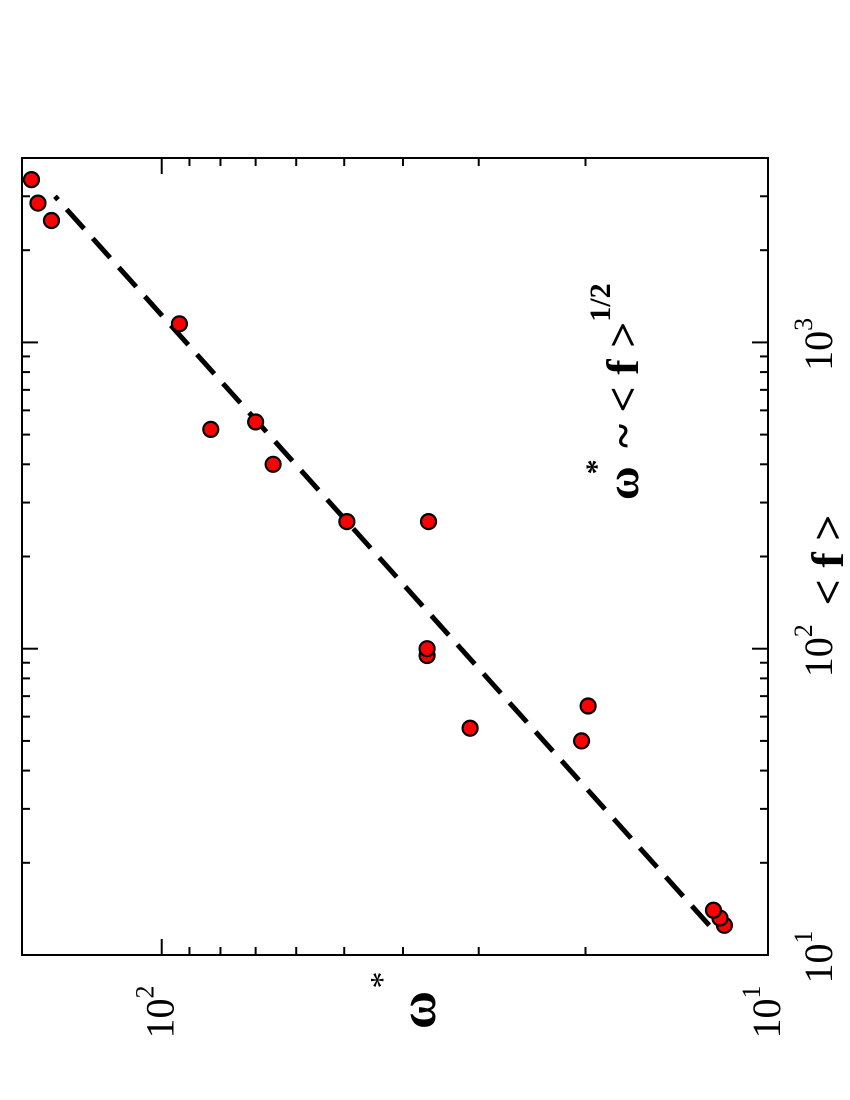 Image resolution: width=850 pixels, height=1100 pixels. I want to click on x-tick-label-text: 10¹, so click(815, 957).